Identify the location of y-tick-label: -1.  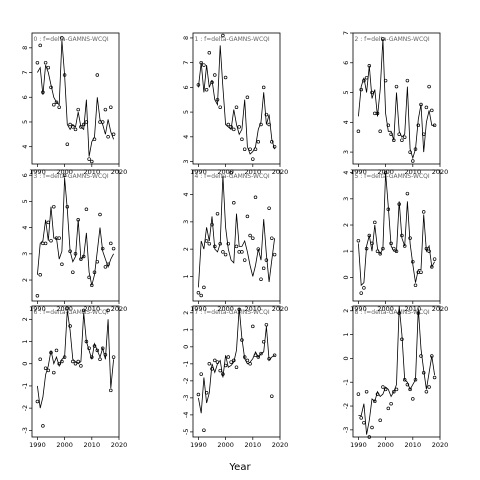
(346, 382).